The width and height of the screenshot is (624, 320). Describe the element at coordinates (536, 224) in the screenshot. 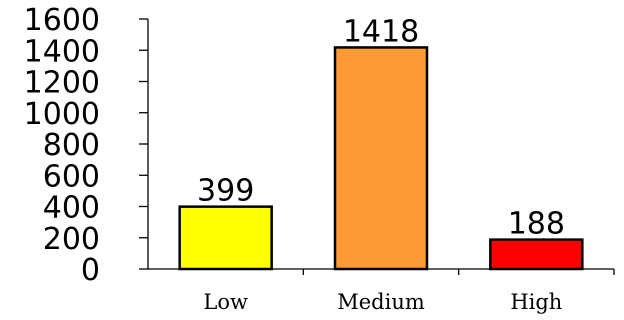

I see `data-label: 188` at that location.